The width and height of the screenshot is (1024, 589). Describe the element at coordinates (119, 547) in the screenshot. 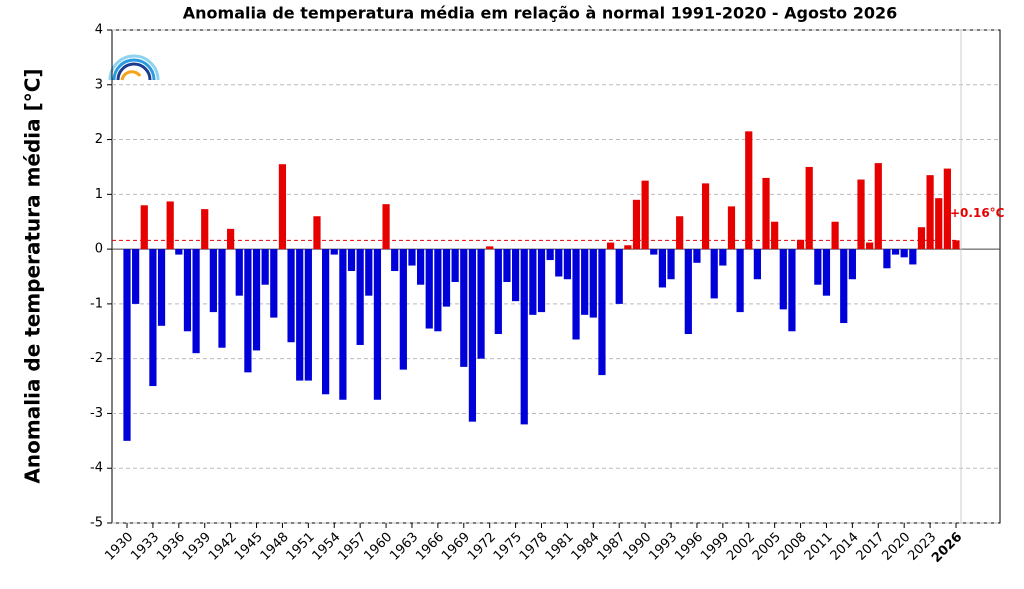

I see `x-tick-label: 1930` at that location.